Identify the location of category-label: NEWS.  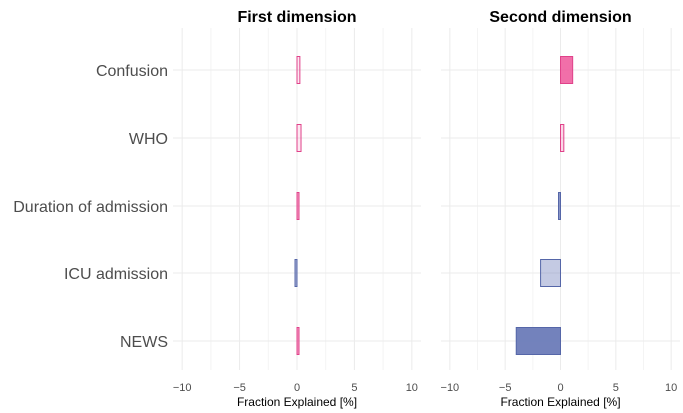
(144, 342).